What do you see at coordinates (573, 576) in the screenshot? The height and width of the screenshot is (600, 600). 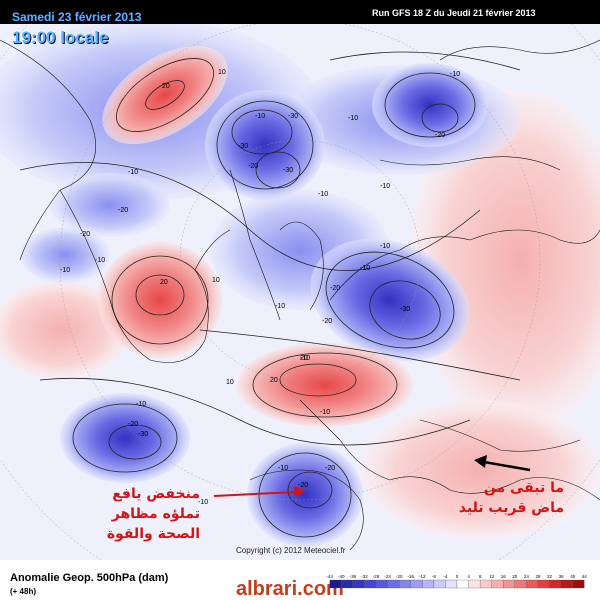 I see `colorbar-tick-label: 40` at bounding box center [573, 576].